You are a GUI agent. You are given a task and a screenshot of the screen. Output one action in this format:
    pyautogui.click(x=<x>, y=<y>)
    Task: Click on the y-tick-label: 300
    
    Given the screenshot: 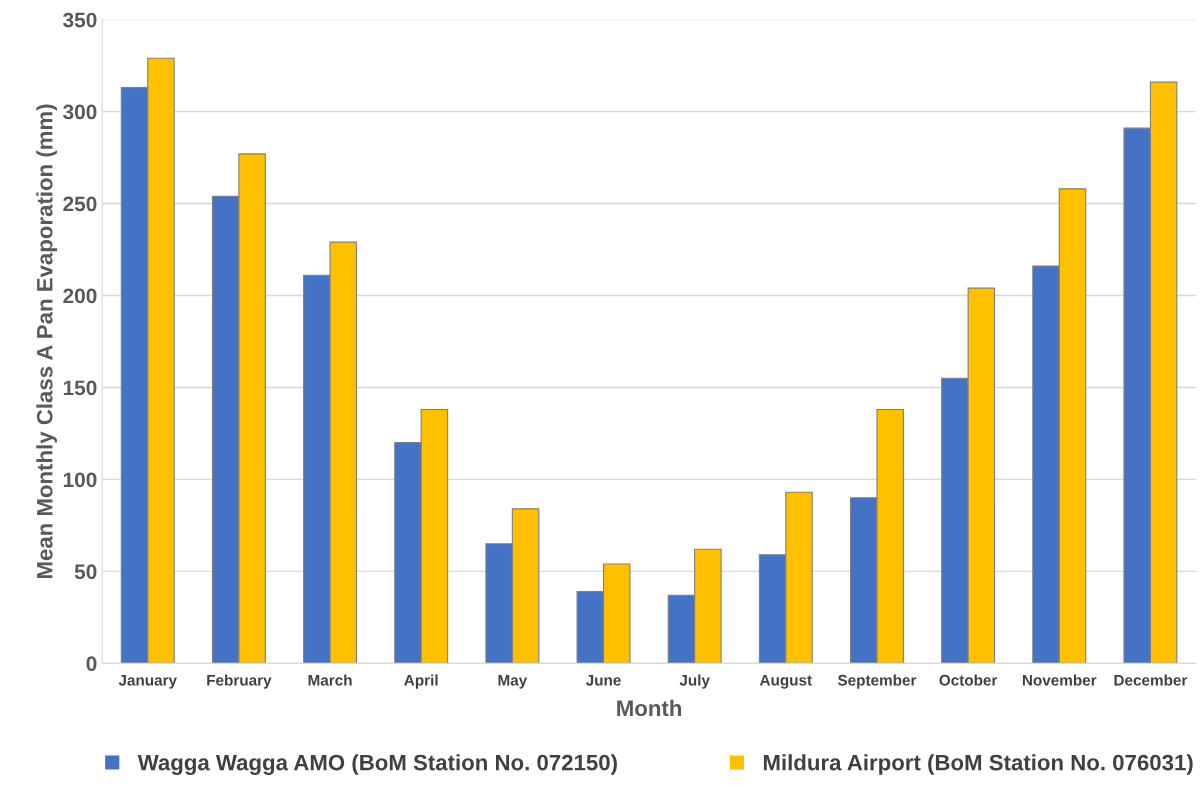 What is the action you would take?
    pyautogui.click(x=80, y=112)
    